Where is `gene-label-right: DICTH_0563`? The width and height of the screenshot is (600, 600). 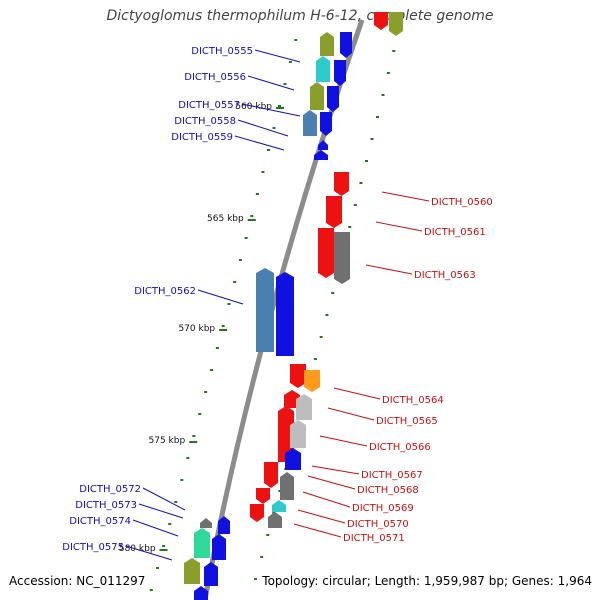 gene-label-right: DICTH_0563 is located at coordinates (445, 275).